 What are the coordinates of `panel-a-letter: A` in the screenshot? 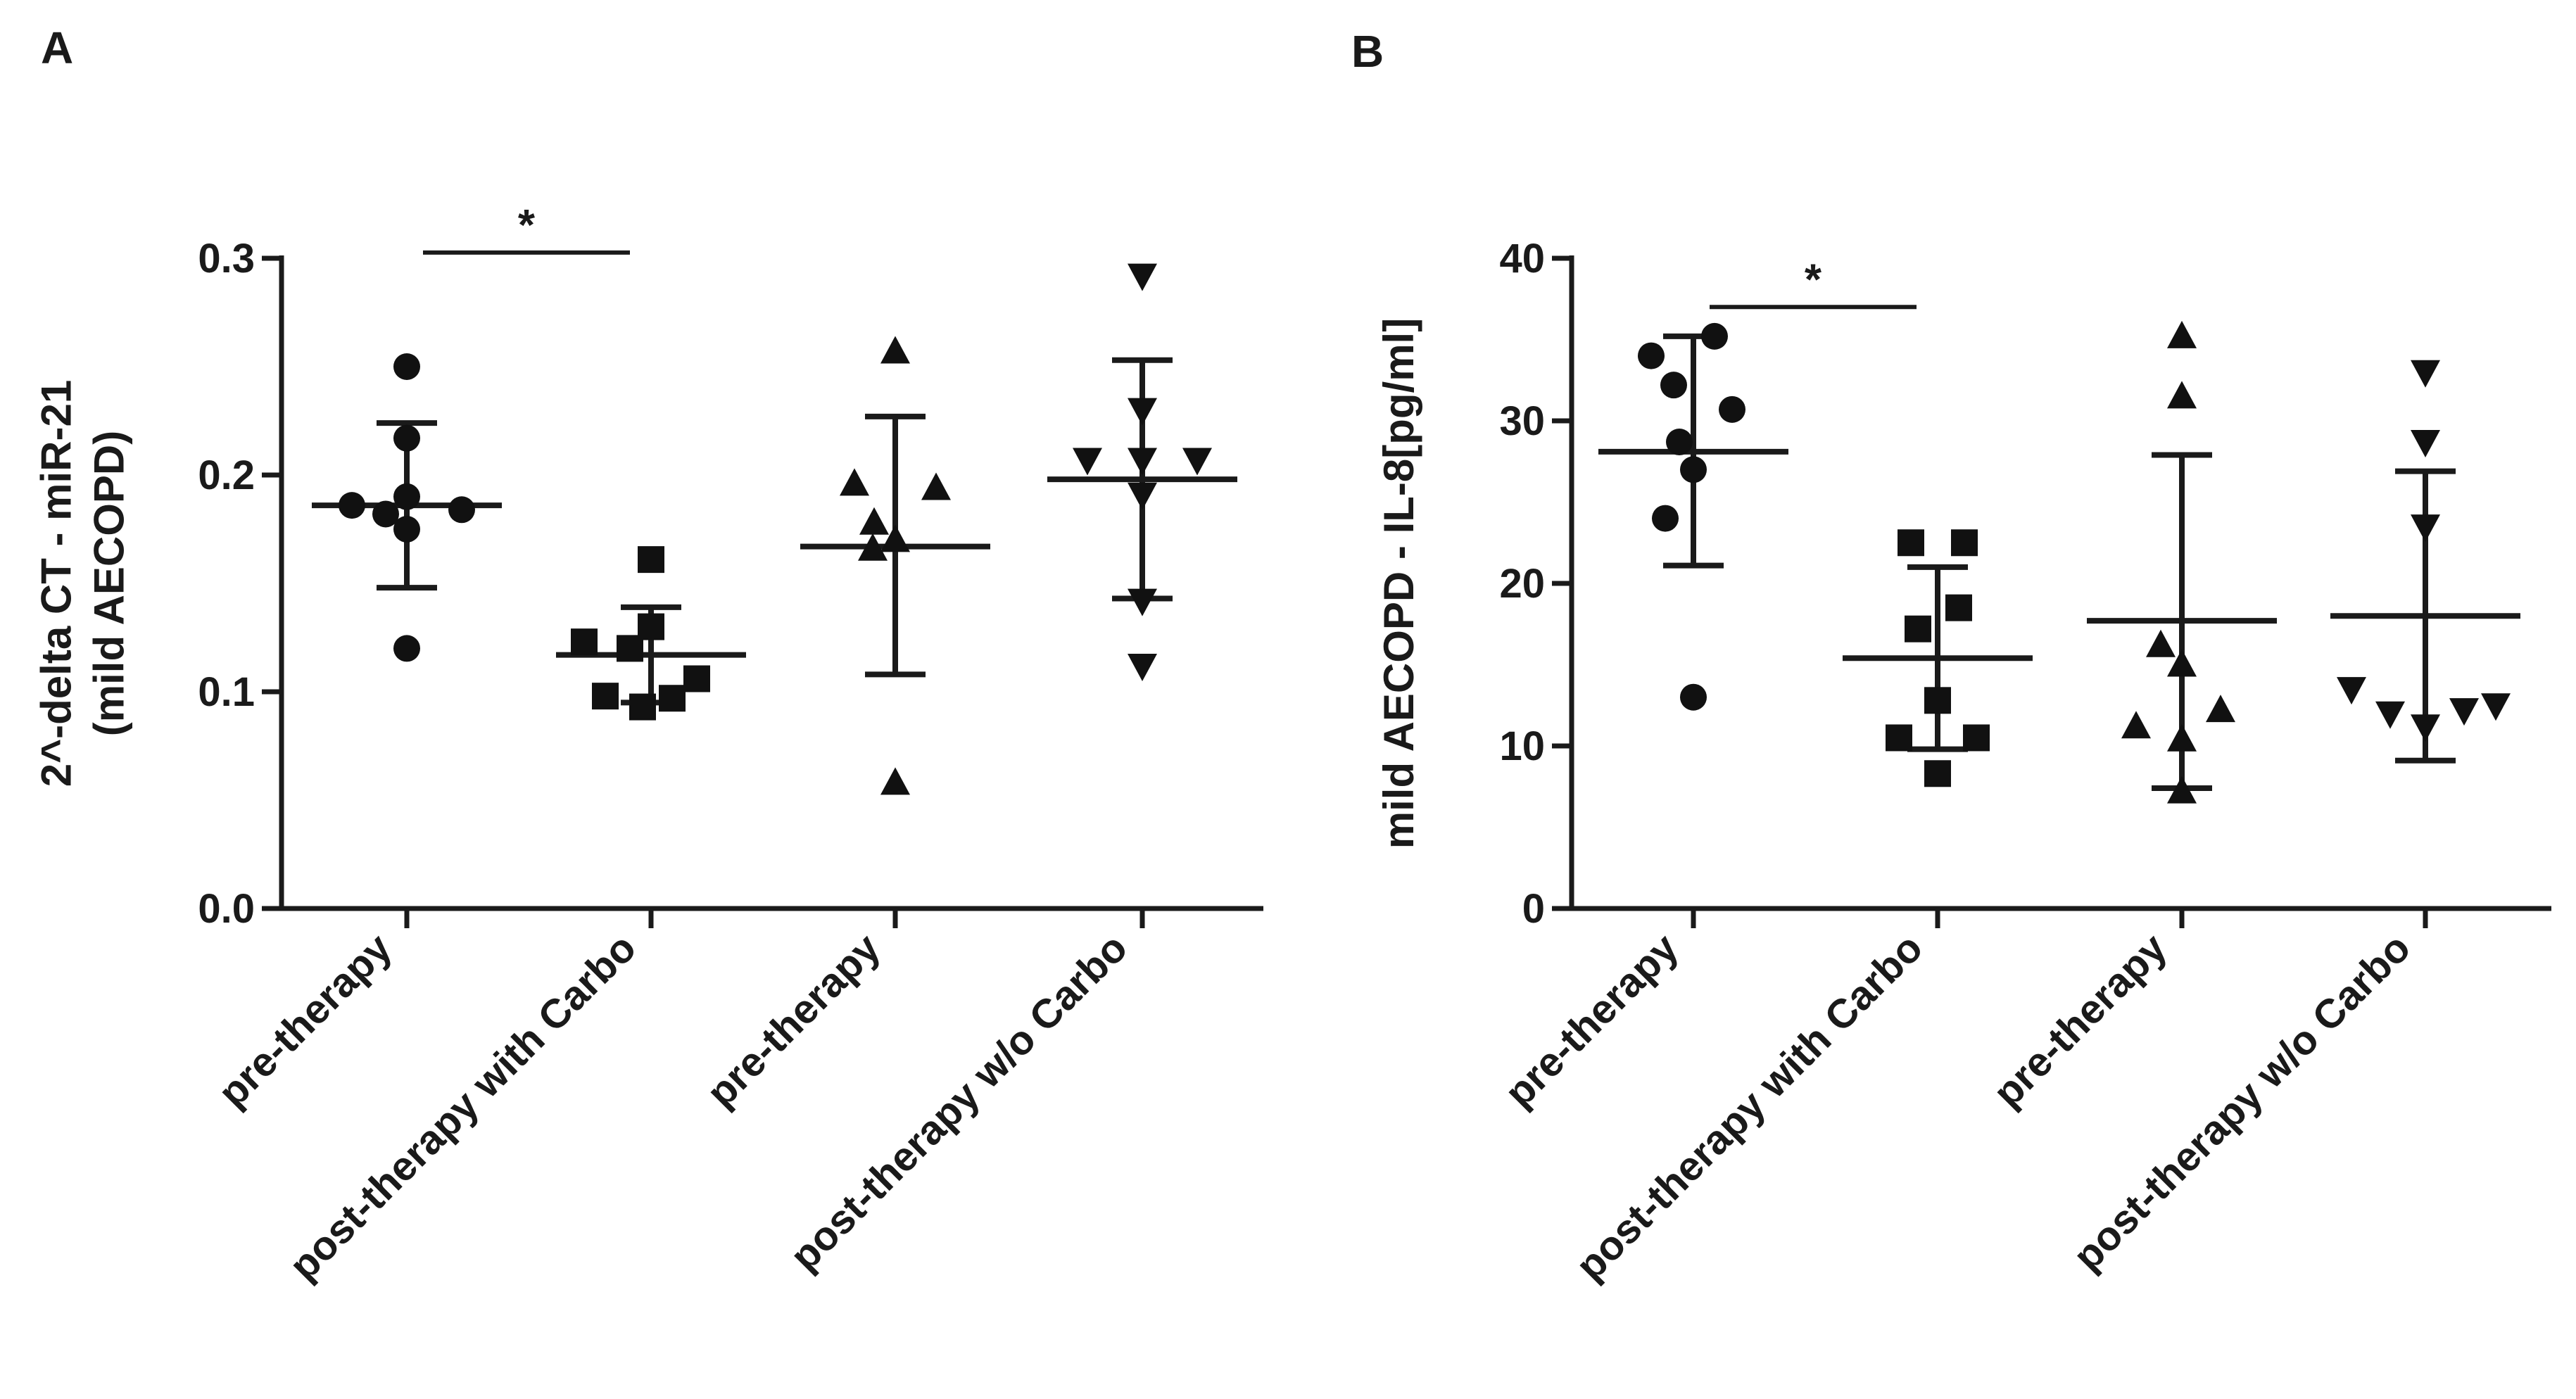 It's located at (57, 48).